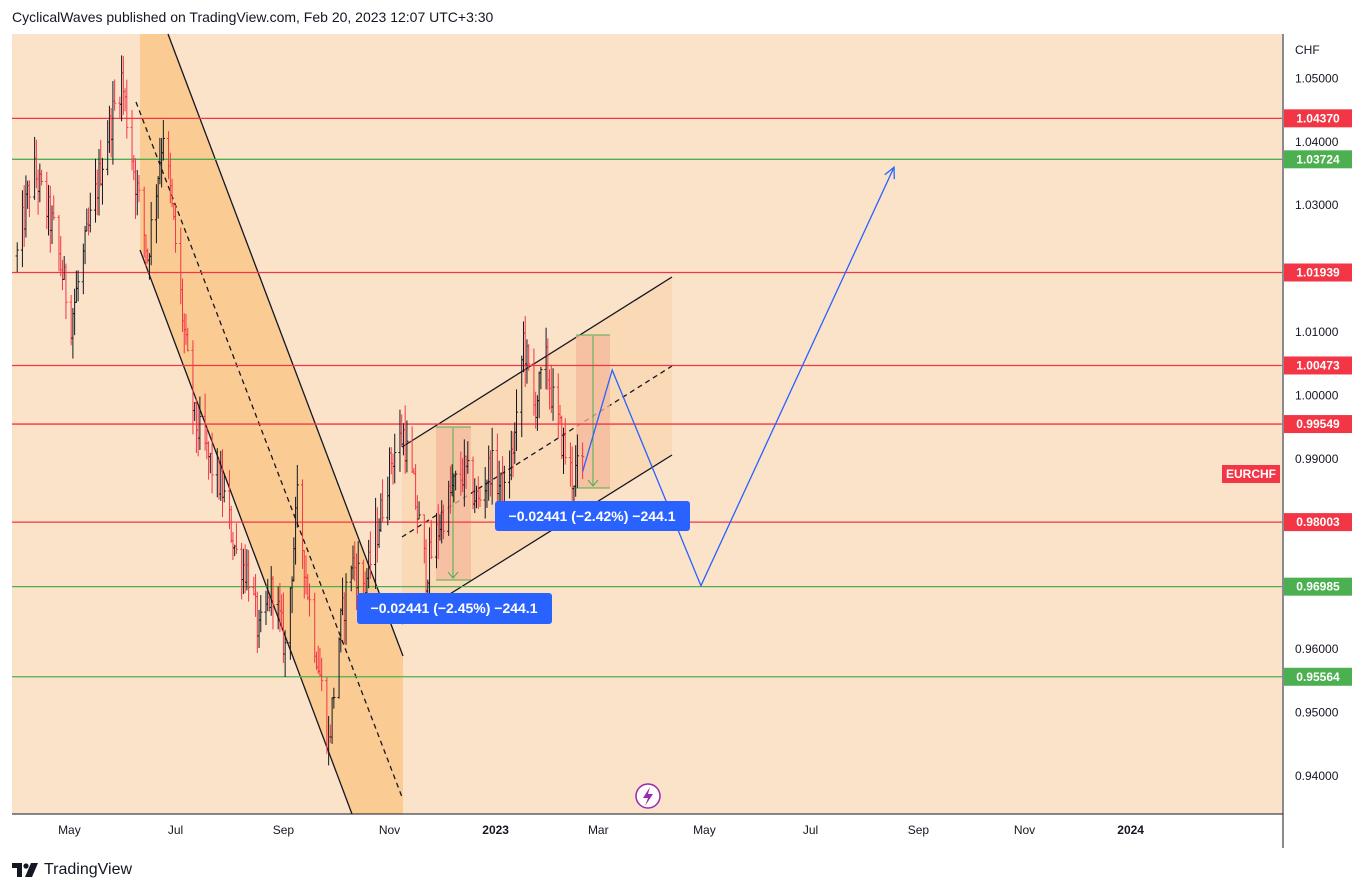 The image size is (1368, 892). I want to click on time-tick-label: Mar, so click(598, 830).